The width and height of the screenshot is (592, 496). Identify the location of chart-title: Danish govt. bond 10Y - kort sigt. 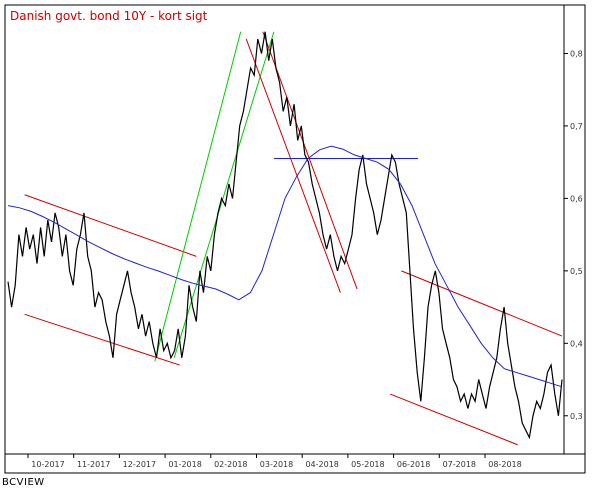
(109, 16).